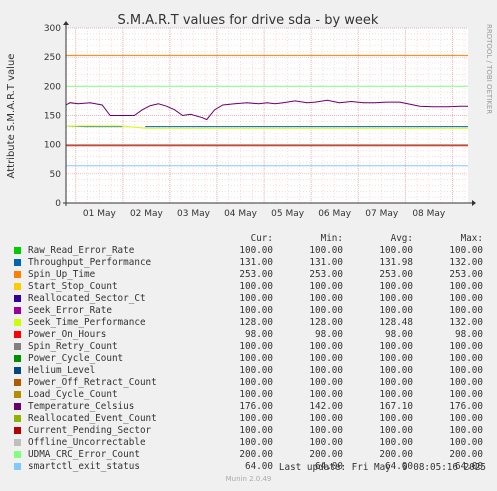  Describe the element at coordinates (11, 116) in the screenshot. I see `y-axis-label: Attribute S.M.A.R.T value` at that location.